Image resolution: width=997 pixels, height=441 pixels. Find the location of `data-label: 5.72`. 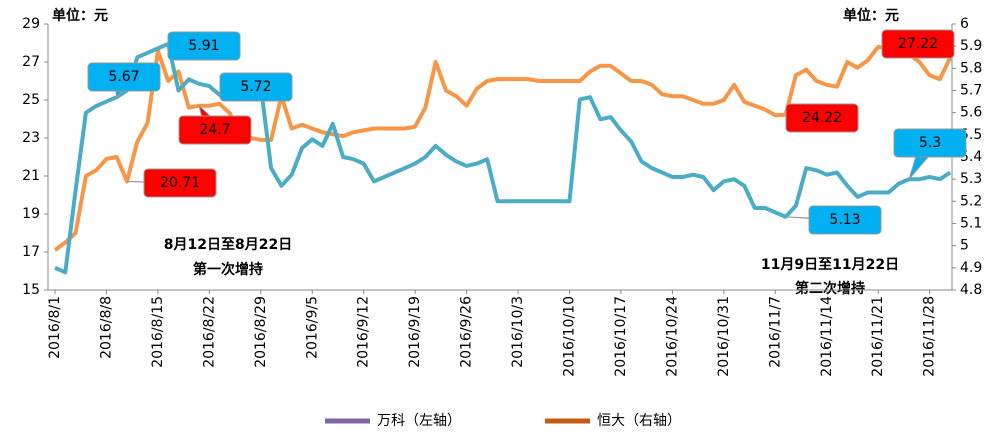

data-label: 5.72 is located at coordinates (255, 87).